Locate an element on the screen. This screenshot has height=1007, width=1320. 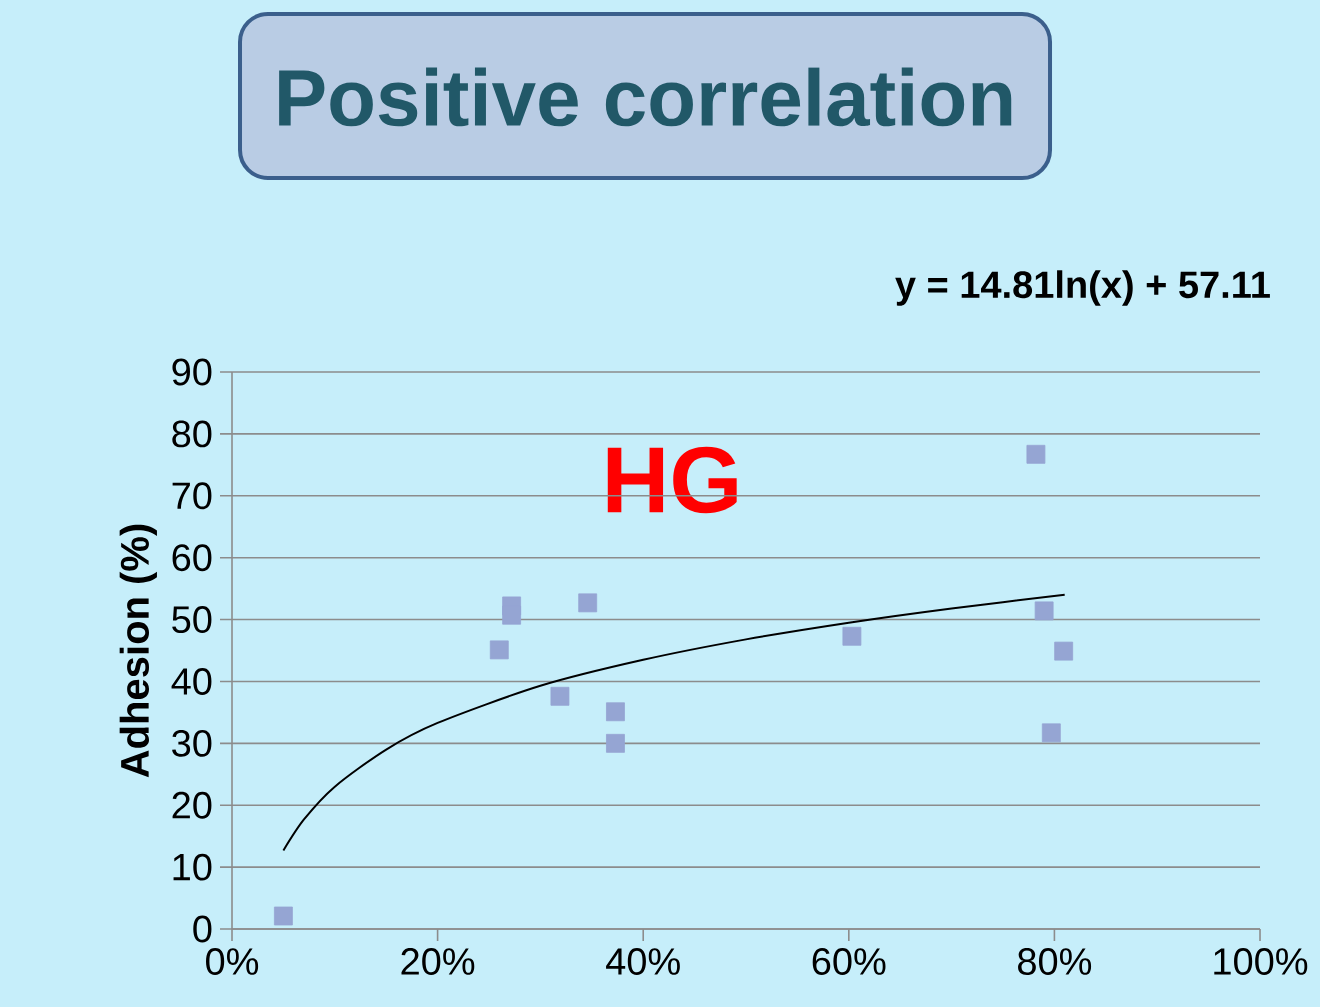
x-tick-label: 40% is located at coordinates (643, 961).